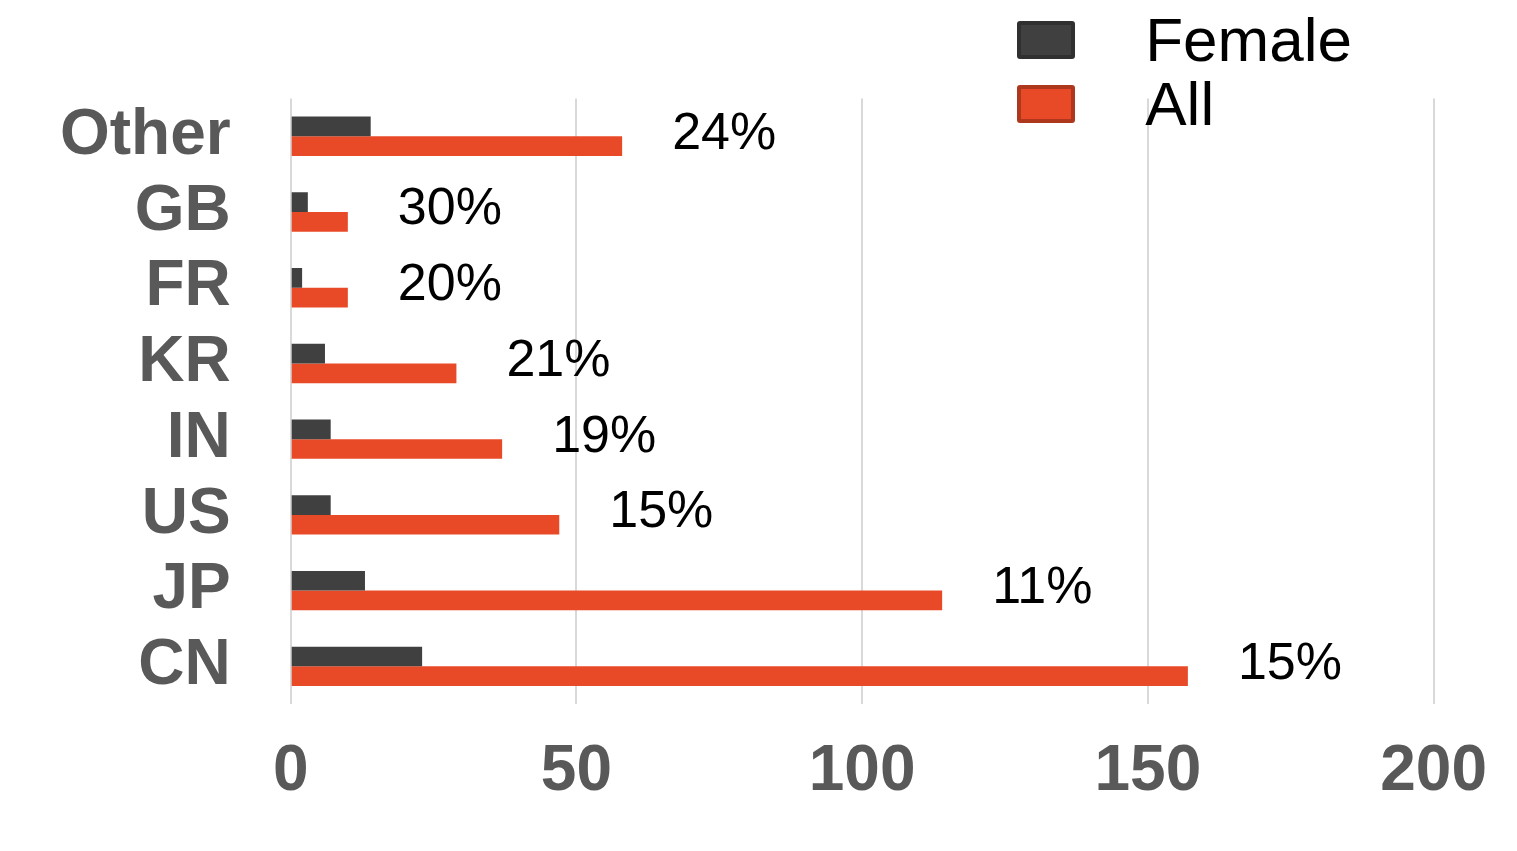  I want to click on y-tick-label: FR, so click(188, 283).